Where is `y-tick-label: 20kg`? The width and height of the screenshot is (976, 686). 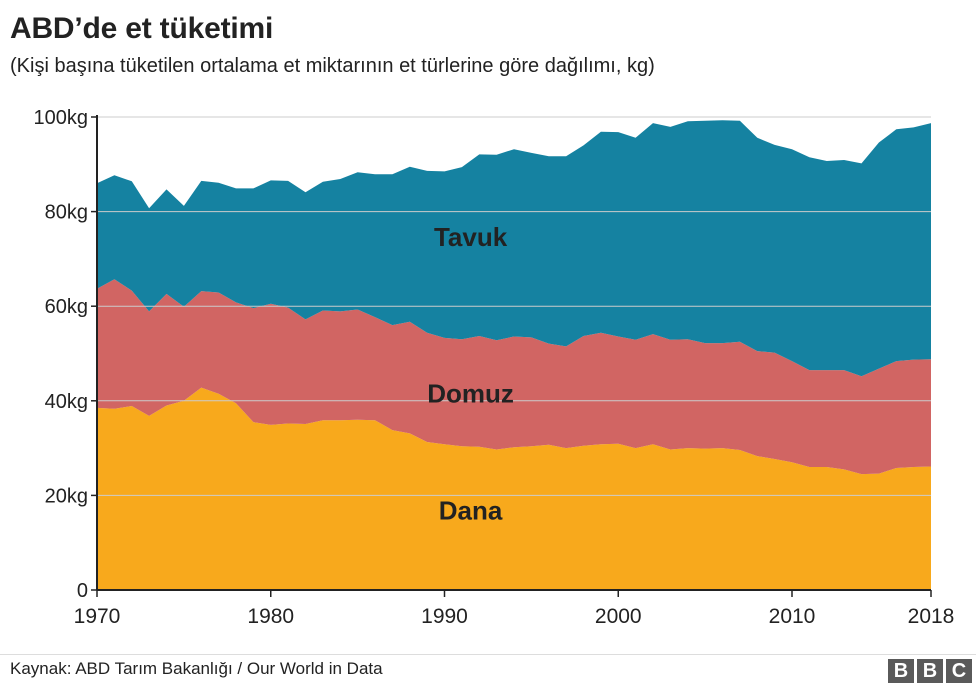 y-tick-label: 20kg is located at coordinates (66, 496).